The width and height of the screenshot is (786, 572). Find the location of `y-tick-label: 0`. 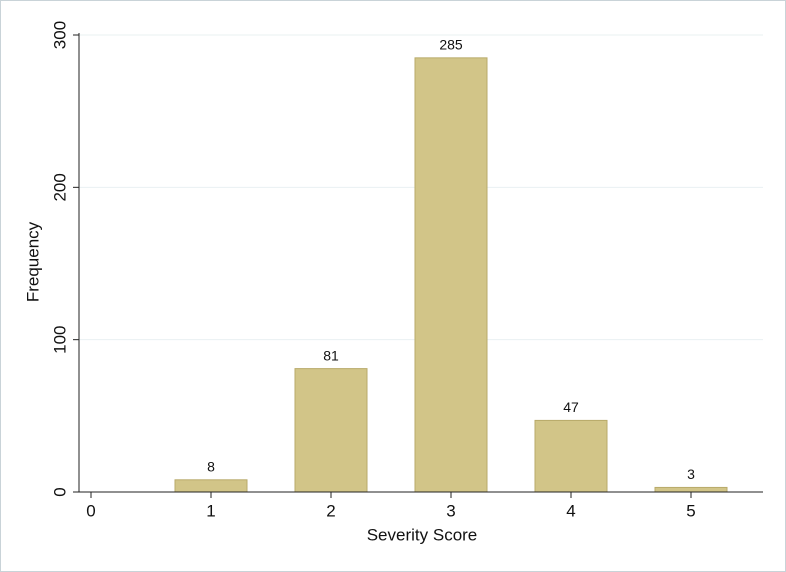

y-tick-label: 0 is located at coordinates (59, 491).